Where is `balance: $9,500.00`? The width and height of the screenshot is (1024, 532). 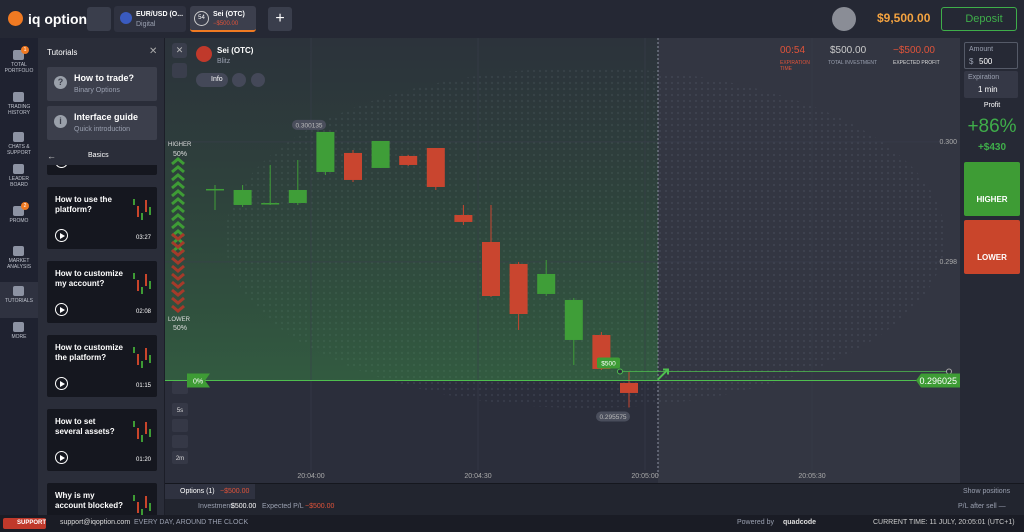 balance: $9,500.00 is located at coordinates (904, 18).